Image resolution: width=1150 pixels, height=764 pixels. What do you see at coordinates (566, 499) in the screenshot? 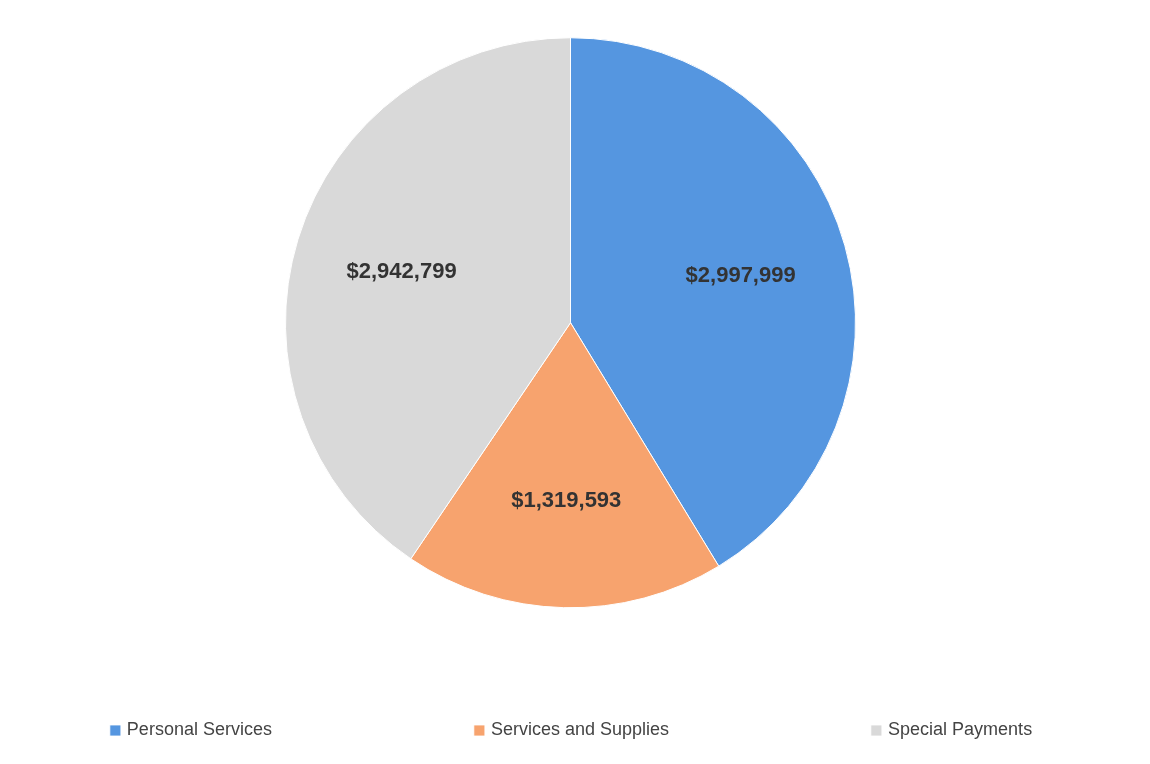
I see `data-label: $1,319,593` at bounding box center [566, 499].